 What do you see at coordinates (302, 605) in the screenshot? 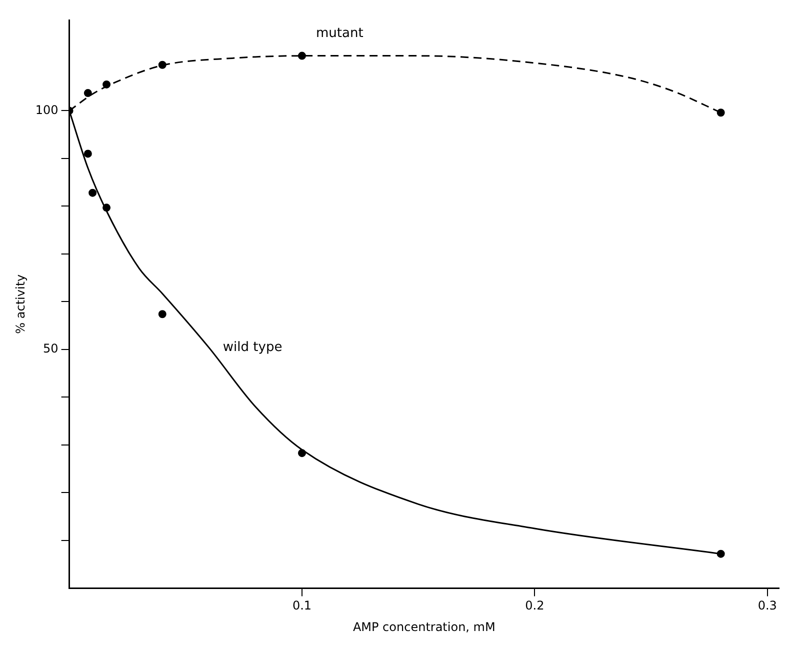
I see `x-tick-label: 0.1` at bounding box center [302, 605].